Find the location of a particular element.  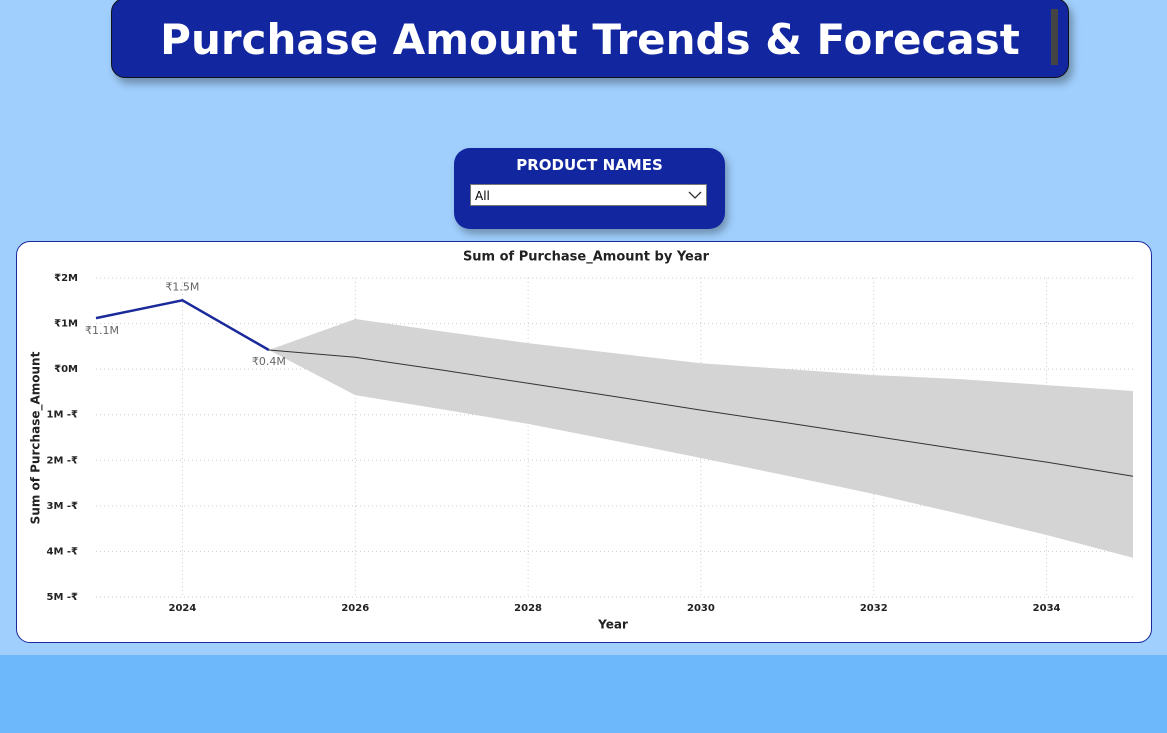

dropdown-value: All is located at coordinates (482, 196).